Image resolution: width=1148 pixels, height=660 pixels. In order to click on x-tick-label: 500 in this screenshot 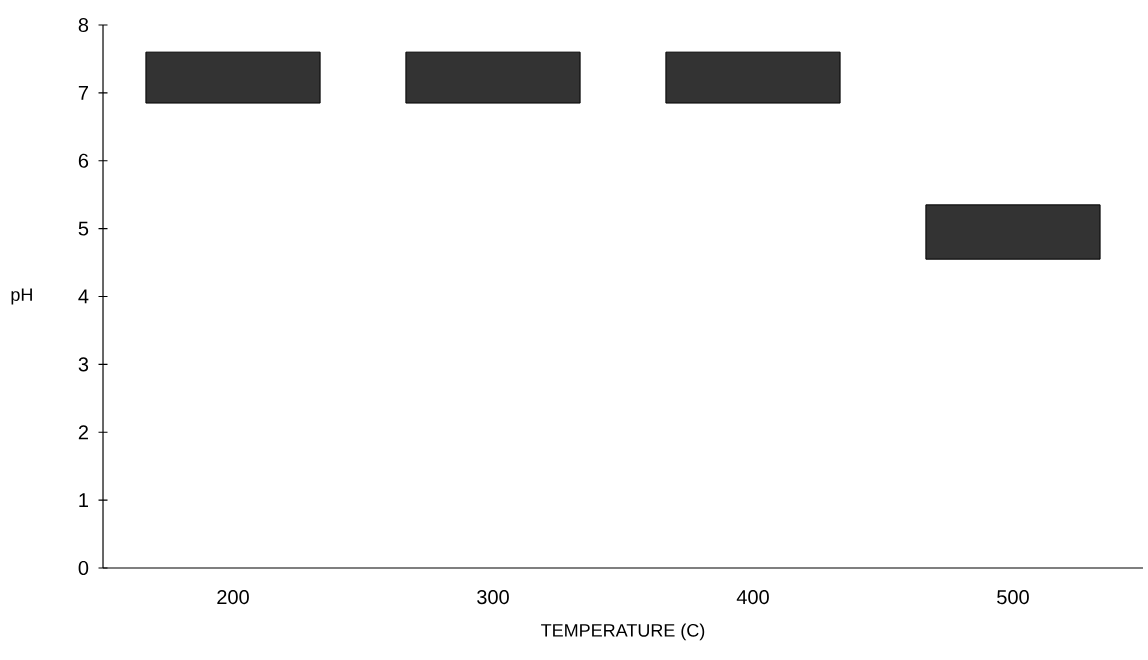, I will do `click(1013, 597)`.